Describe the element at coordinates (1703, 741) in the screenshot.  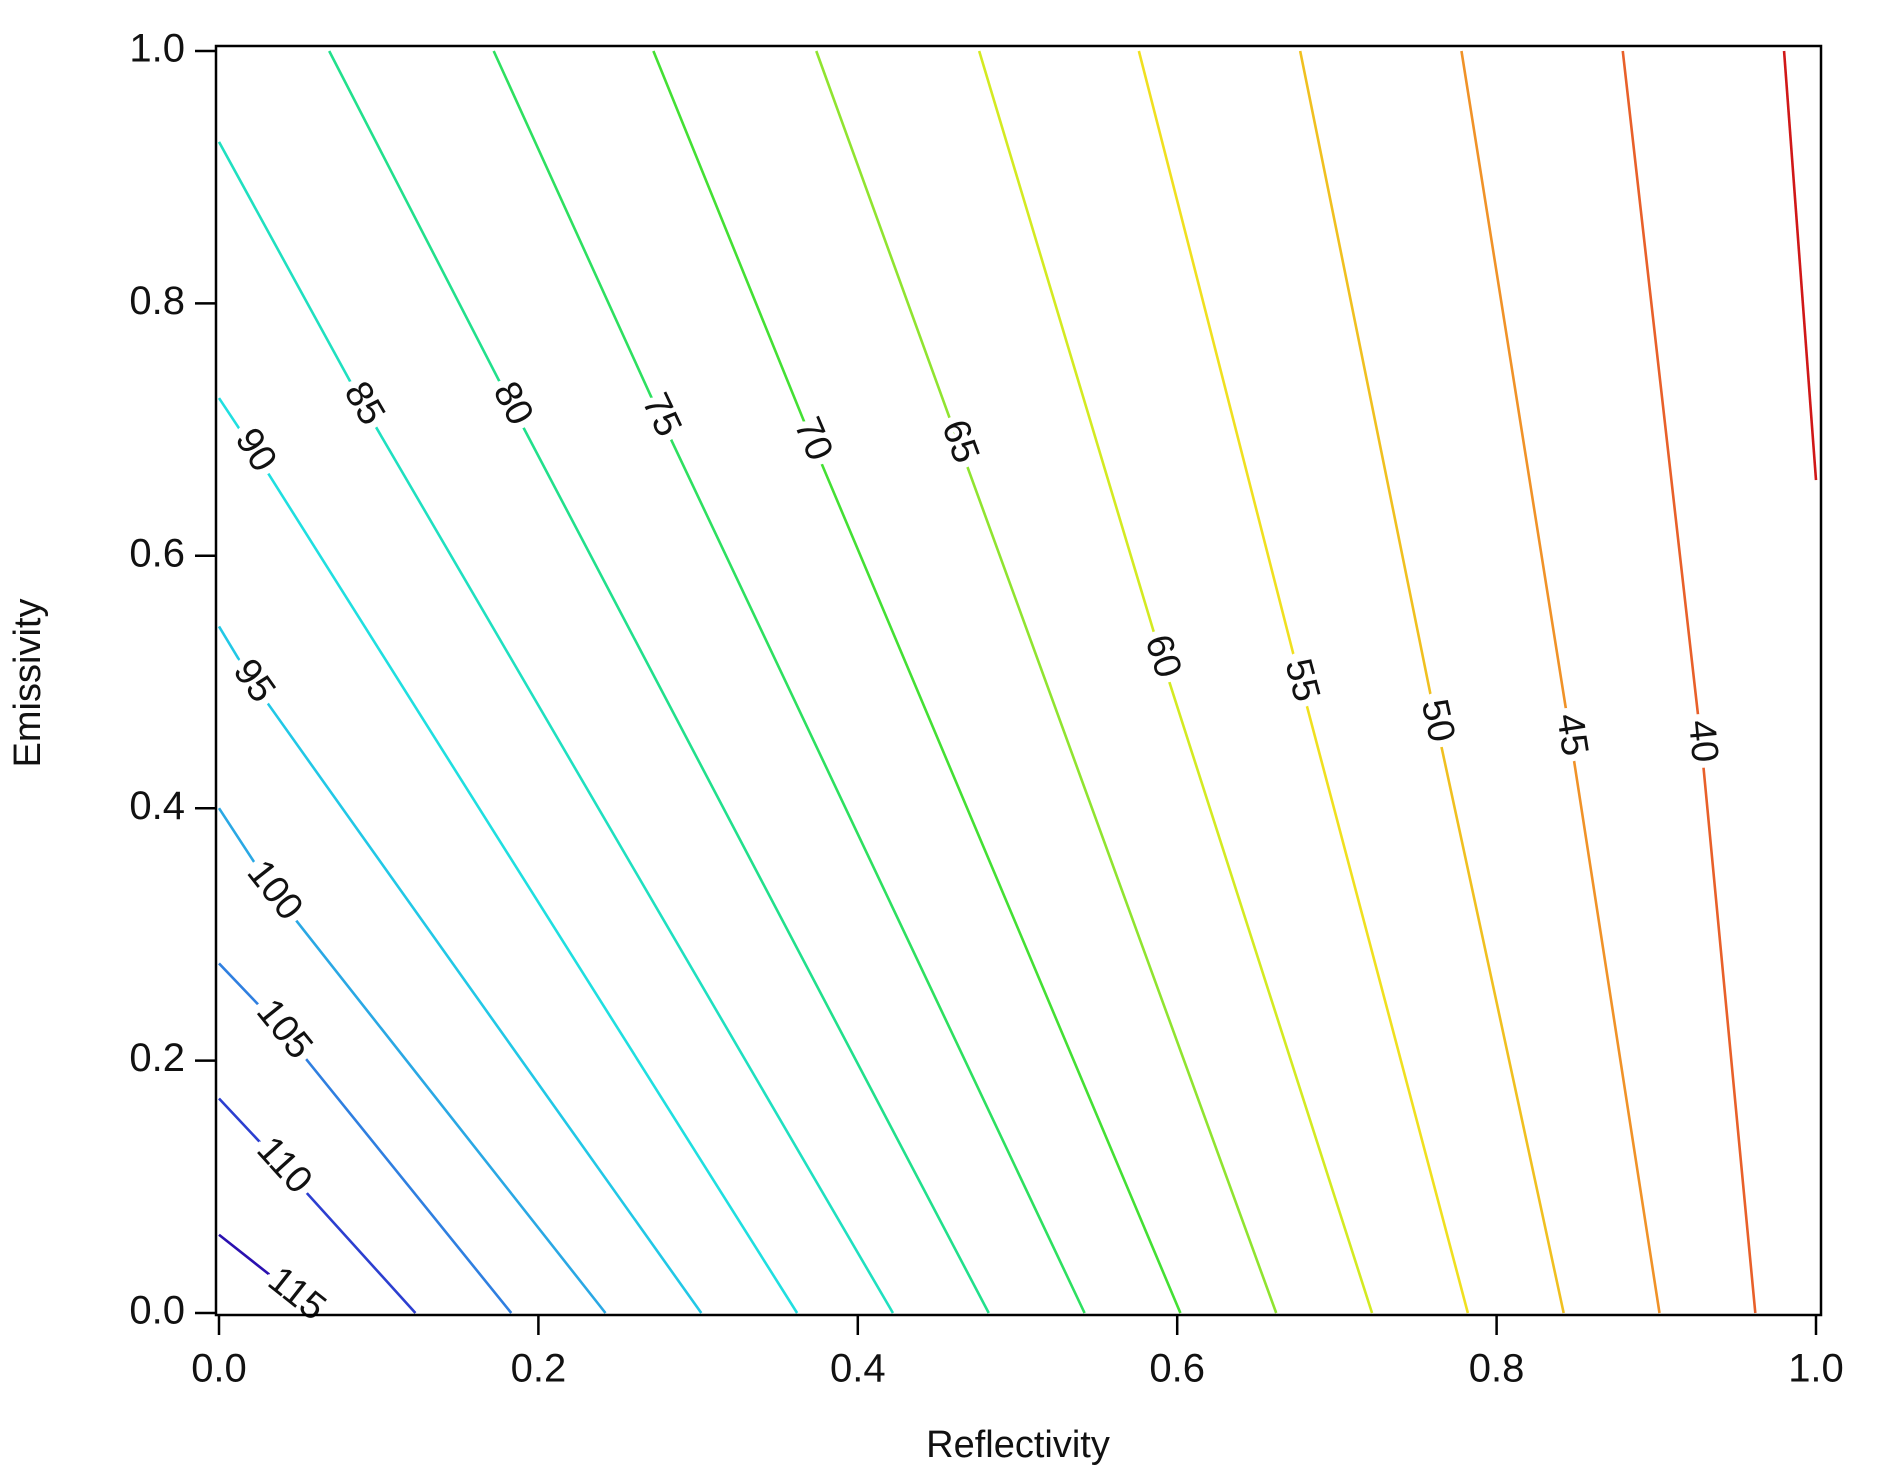
I see `contour-label: 40` at that location.